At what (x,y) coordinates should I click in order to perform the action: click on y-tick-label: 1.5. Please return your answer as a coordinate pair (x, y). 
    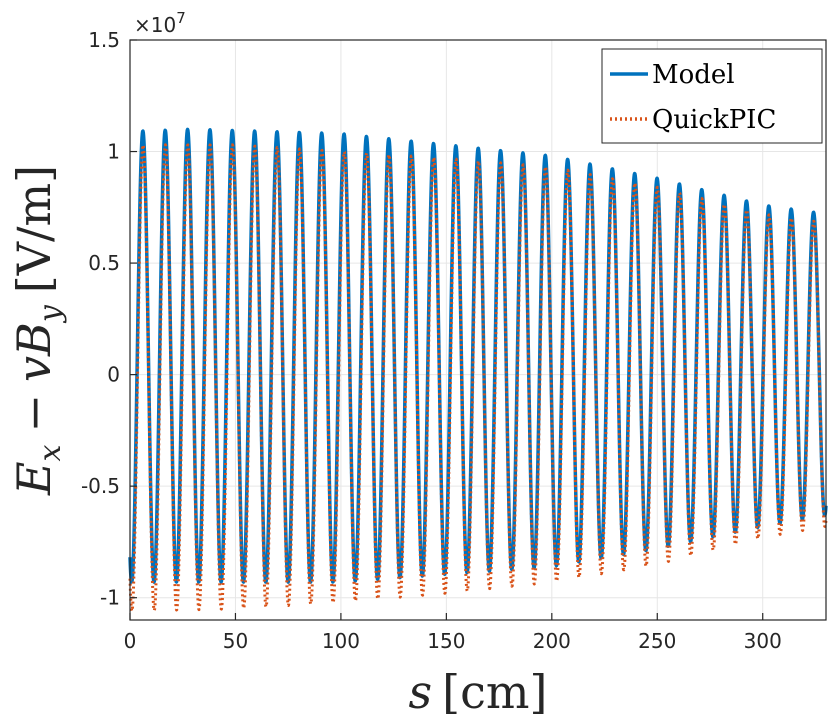
    Looking at the image, I should click on (104, 40).